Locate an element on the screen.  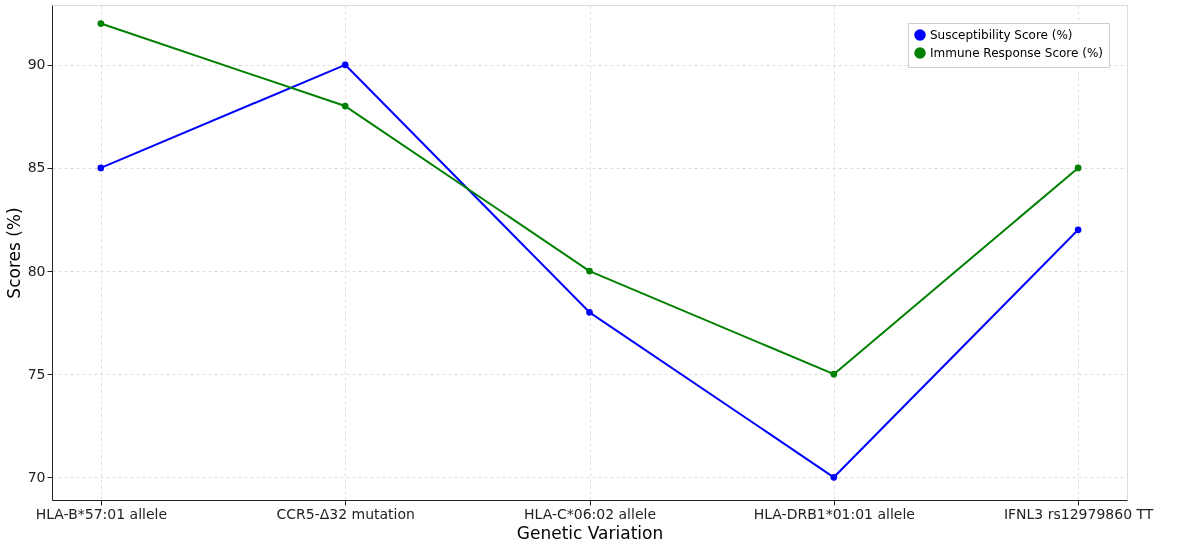
x-tick-label: IFNL3 rs12979860 TT is located at coordinates (1078, 513).